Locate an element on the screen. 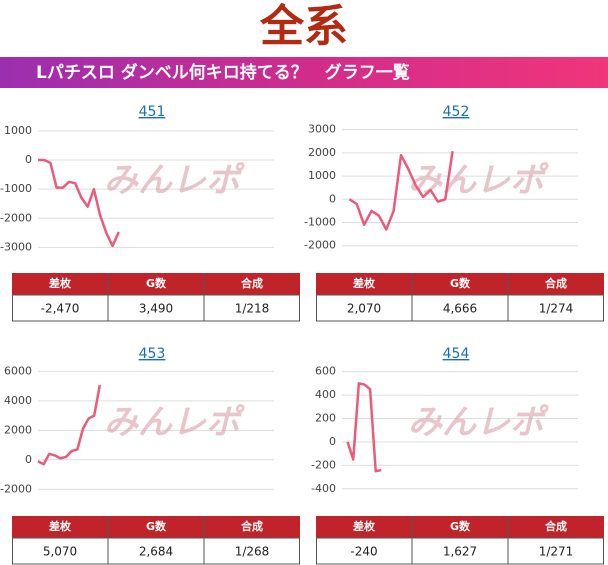  table-cell: 2,684 is located at coordinates (156, 552).